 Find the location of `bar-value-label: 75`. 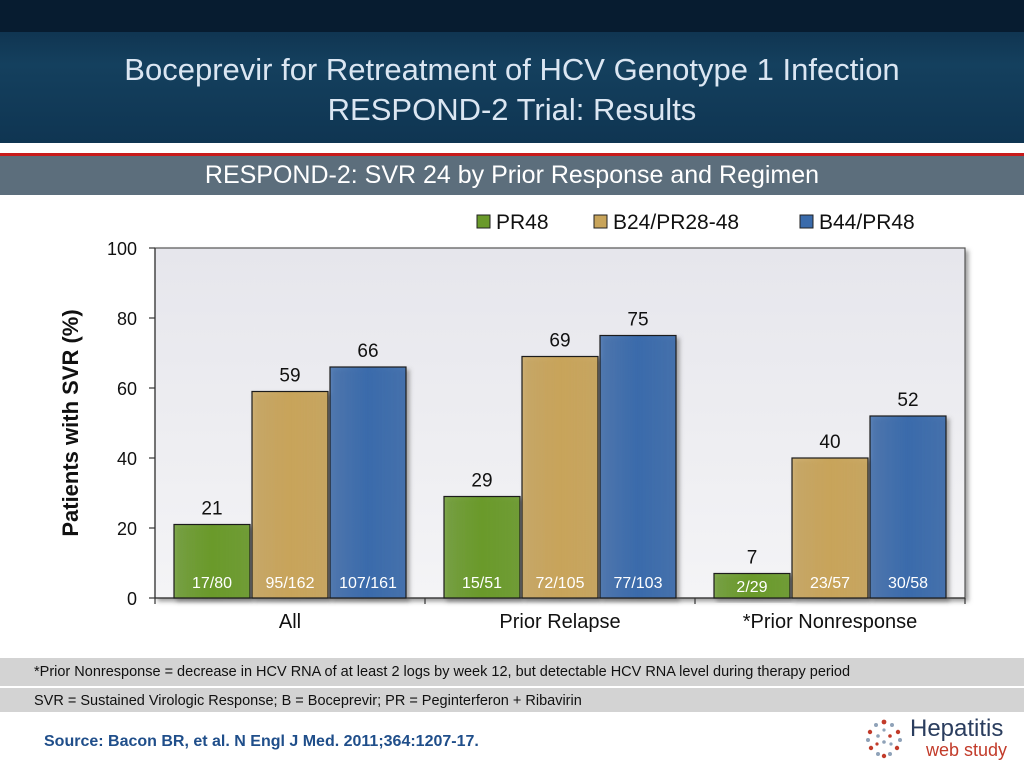

bar-value-label: 75 is located at coordinates (637, 320).